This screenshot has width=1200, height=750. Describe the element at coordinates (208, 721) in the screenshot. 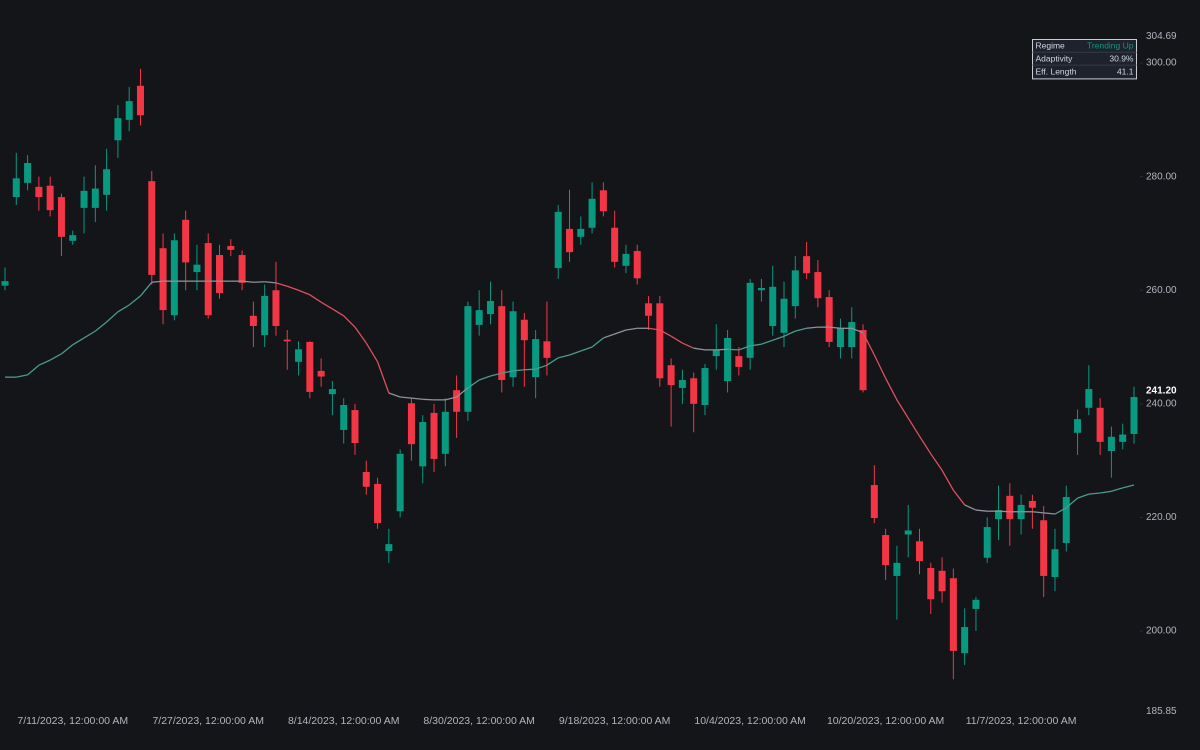

I see `x-tick-label: 7/27/2023, 12:00:00 AM` at that location.